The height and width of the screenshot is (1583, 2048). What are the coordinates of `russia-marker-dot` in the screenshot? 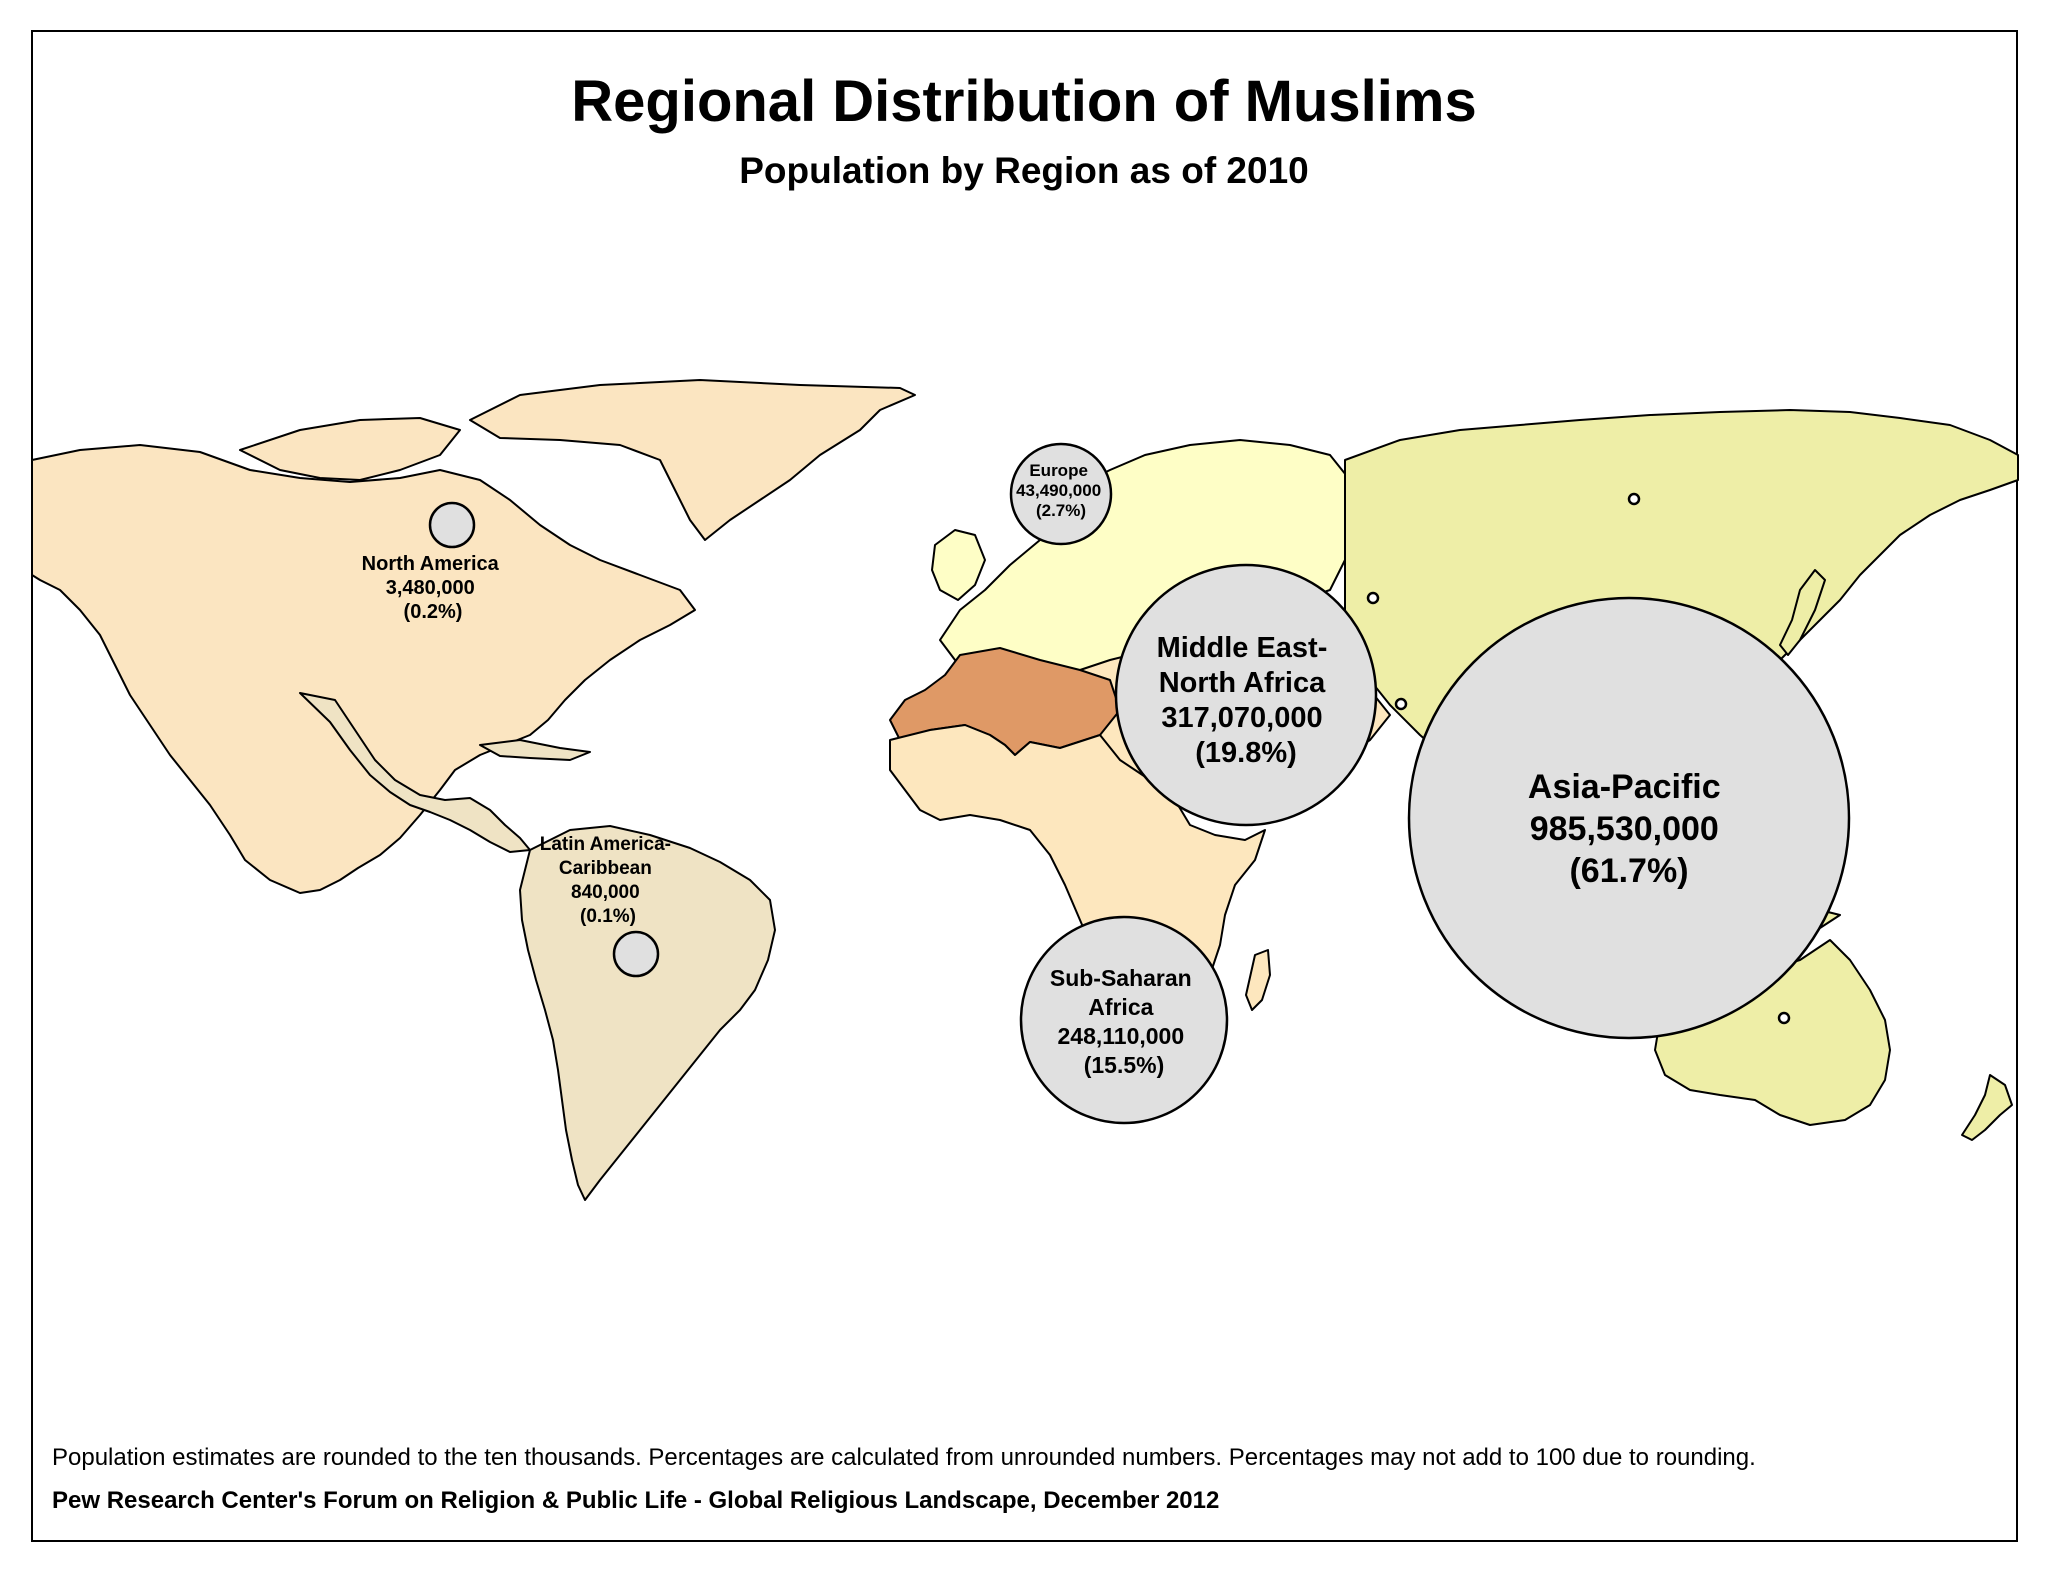 It's located at (1634, 499).